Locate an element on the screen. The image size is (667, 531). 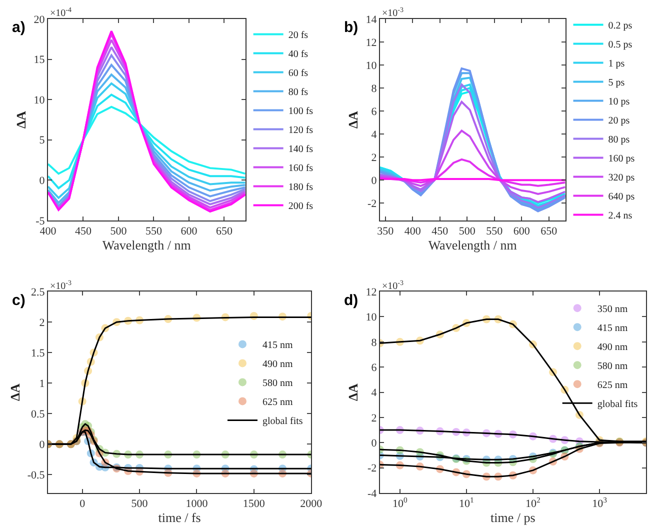
x-tick-label: 0 is located at coordinates (83, 504).